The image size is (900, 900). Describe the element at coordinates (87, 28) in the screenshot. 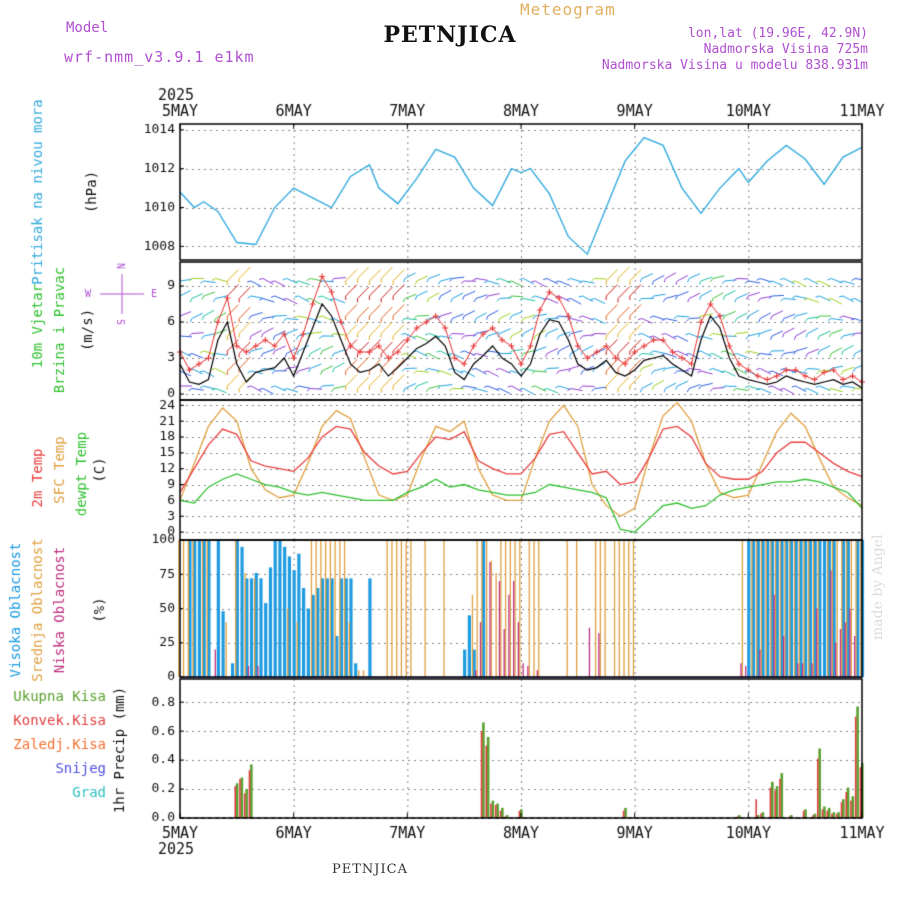

I see `model-label: Model` at that location.